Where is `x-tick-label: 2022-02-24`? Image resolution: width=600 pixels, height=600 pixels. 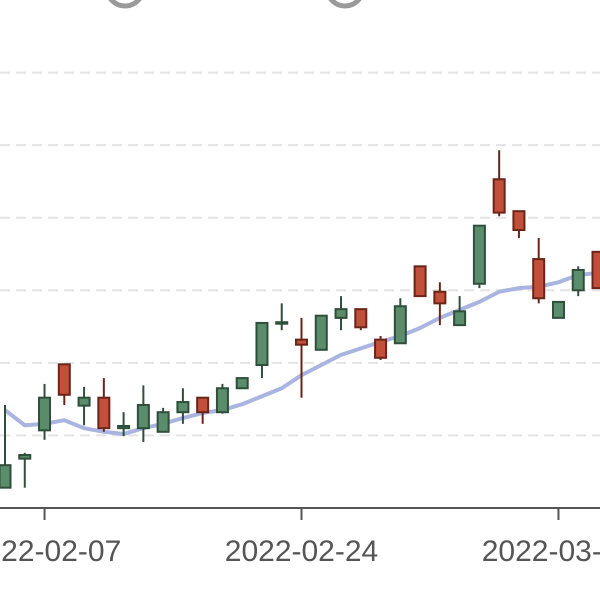 x-tick-label: 2022-02-24 is located at coordinates (301, 551).